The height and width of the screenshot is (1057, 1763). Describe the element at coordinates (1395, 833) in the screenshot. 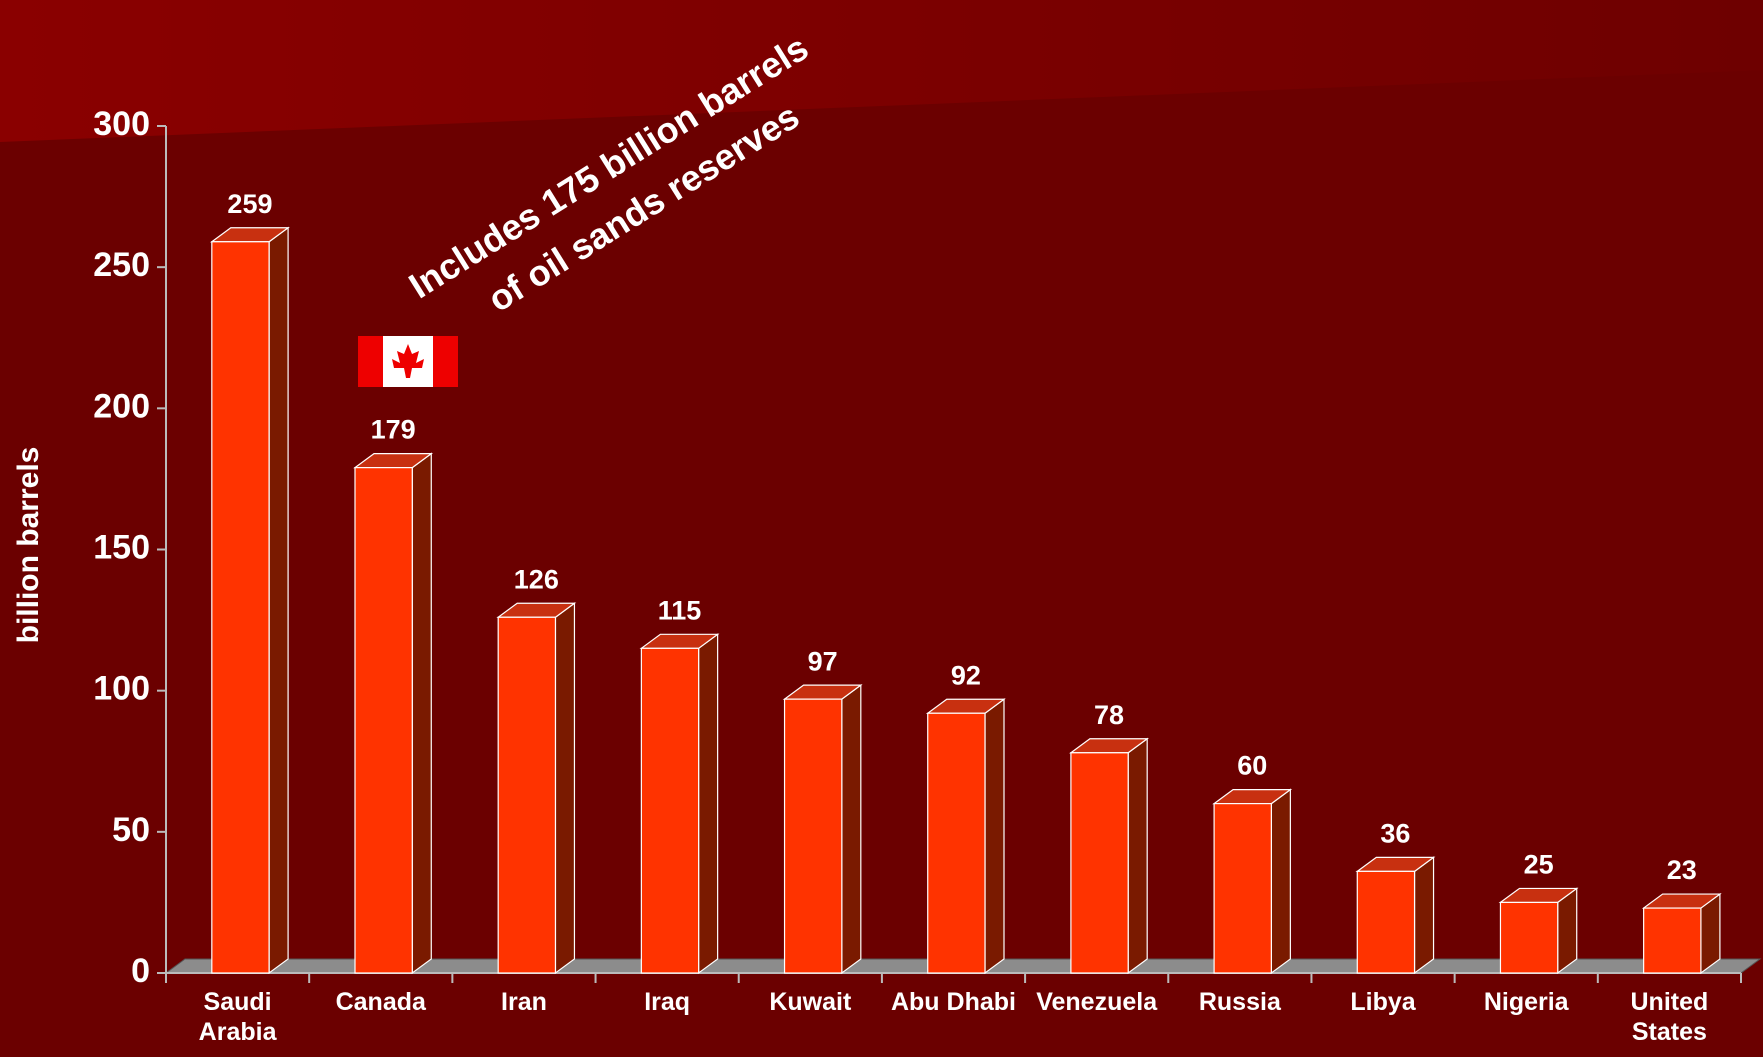

I see `value-label: 36` at that location.